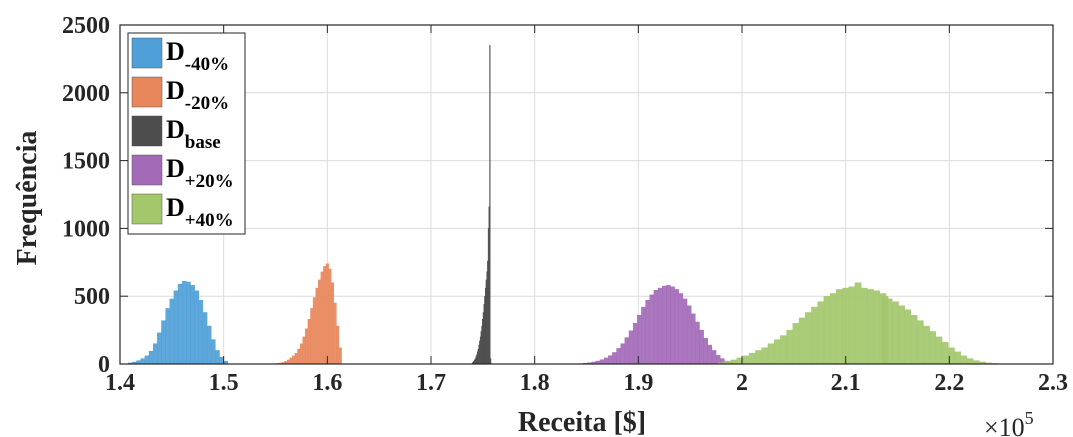 The width and height of the screenshot is (1073, 437). Describe the element at coordinates (742, 383) in the screenshot. I see `x-tick-label: 2` at that location.